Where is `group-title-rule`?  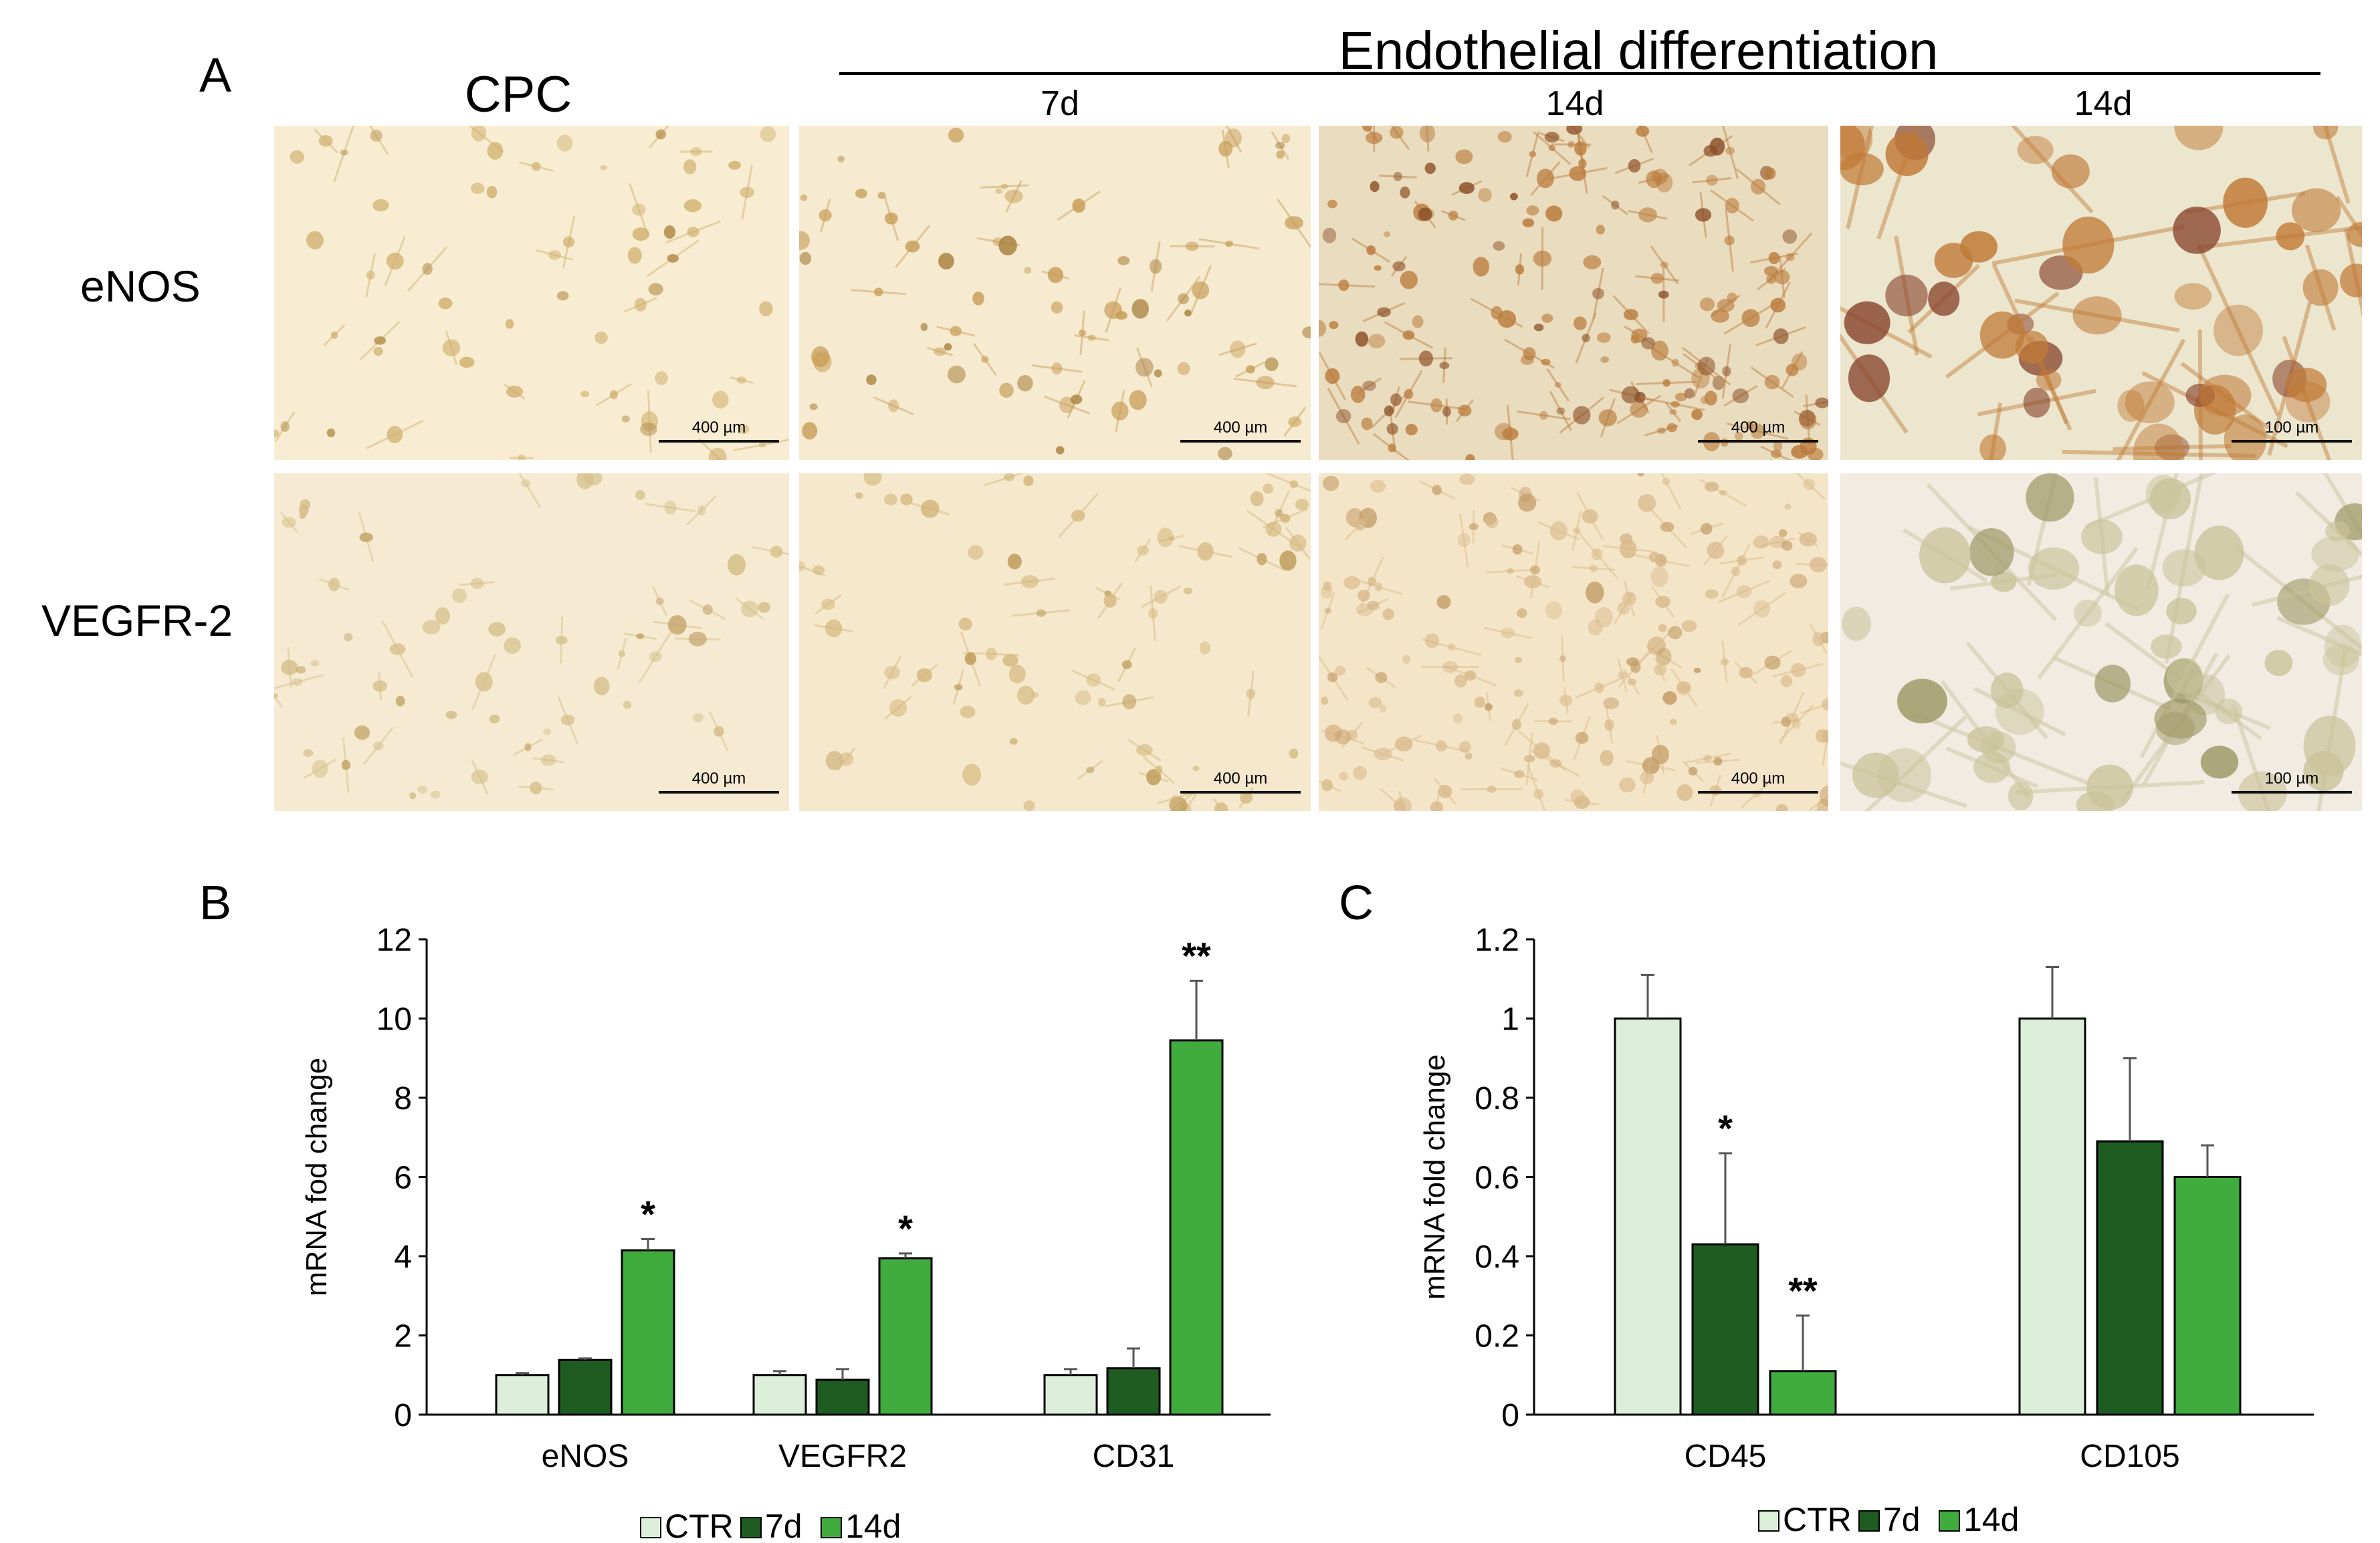 group-title-rule is located at coordinates (1579, 73).